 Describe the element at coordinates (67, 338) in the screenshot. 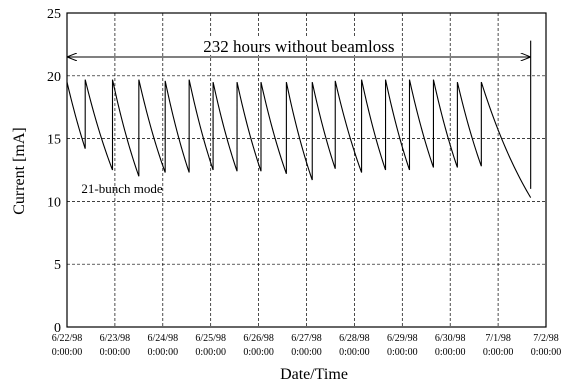

I see `x-tick-date: 6/22/98` at that location.